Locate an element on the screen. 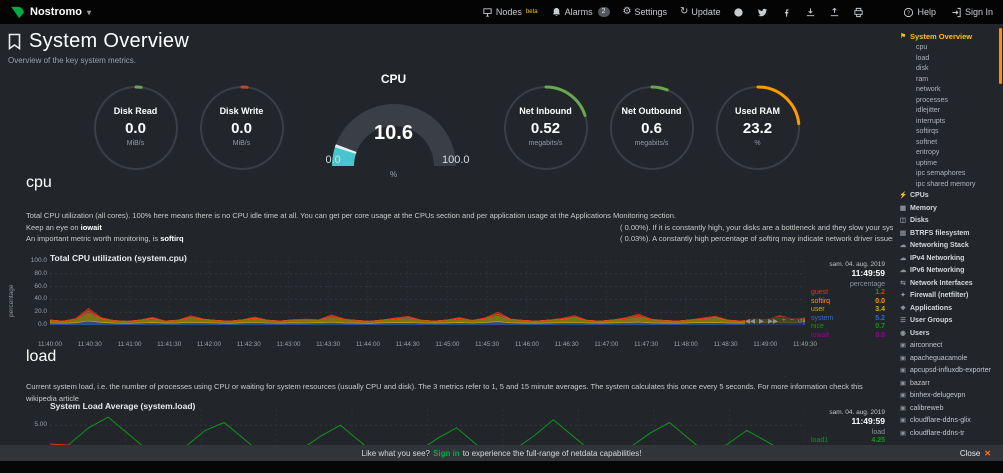 This screenshot has height=473, width=1003. chart-play-button: ▶ is located at coordinates (761, 321).